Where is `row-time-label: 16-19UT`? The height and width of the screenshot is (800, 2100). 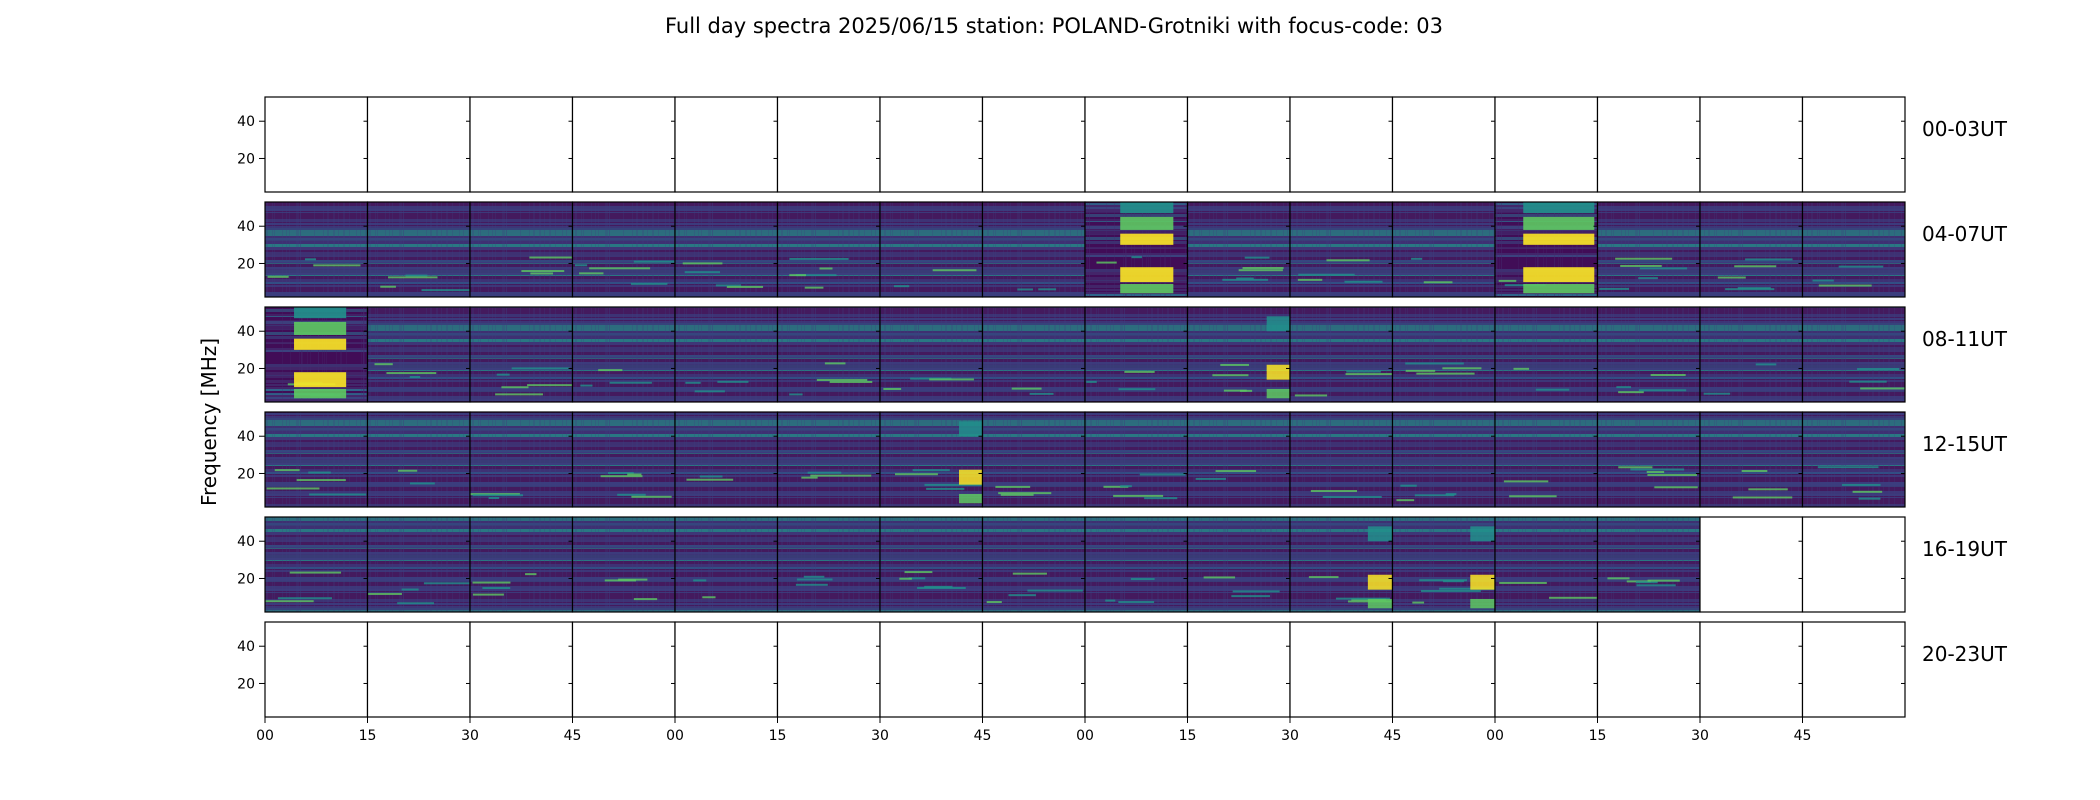 row-time-label: 16-19UT is located at coordinates (1965, 549).